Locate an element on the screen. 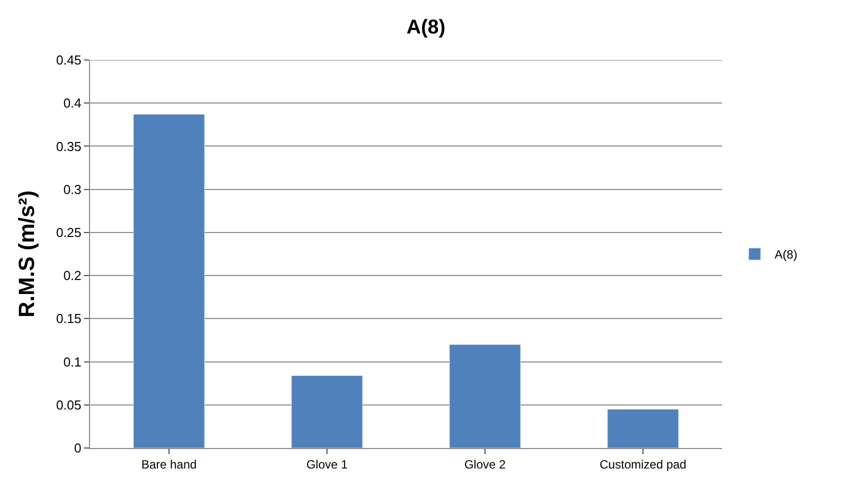 This screenshot has height=483, width=852. y-tick-label: 0.4 is located at coordinates (72, 103).